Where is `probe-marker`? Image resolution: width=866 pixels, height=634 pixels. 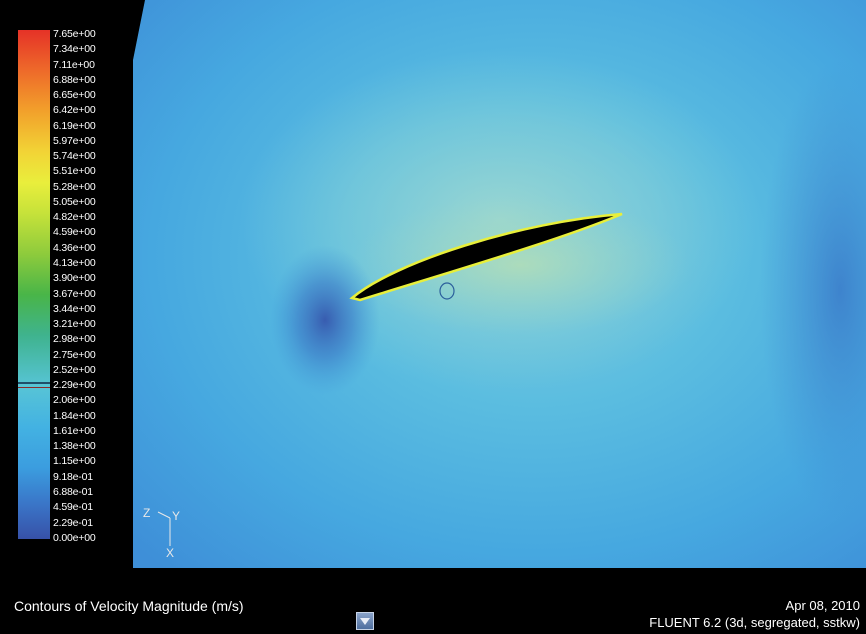
probe-marker is located at coordinates (447, 291).